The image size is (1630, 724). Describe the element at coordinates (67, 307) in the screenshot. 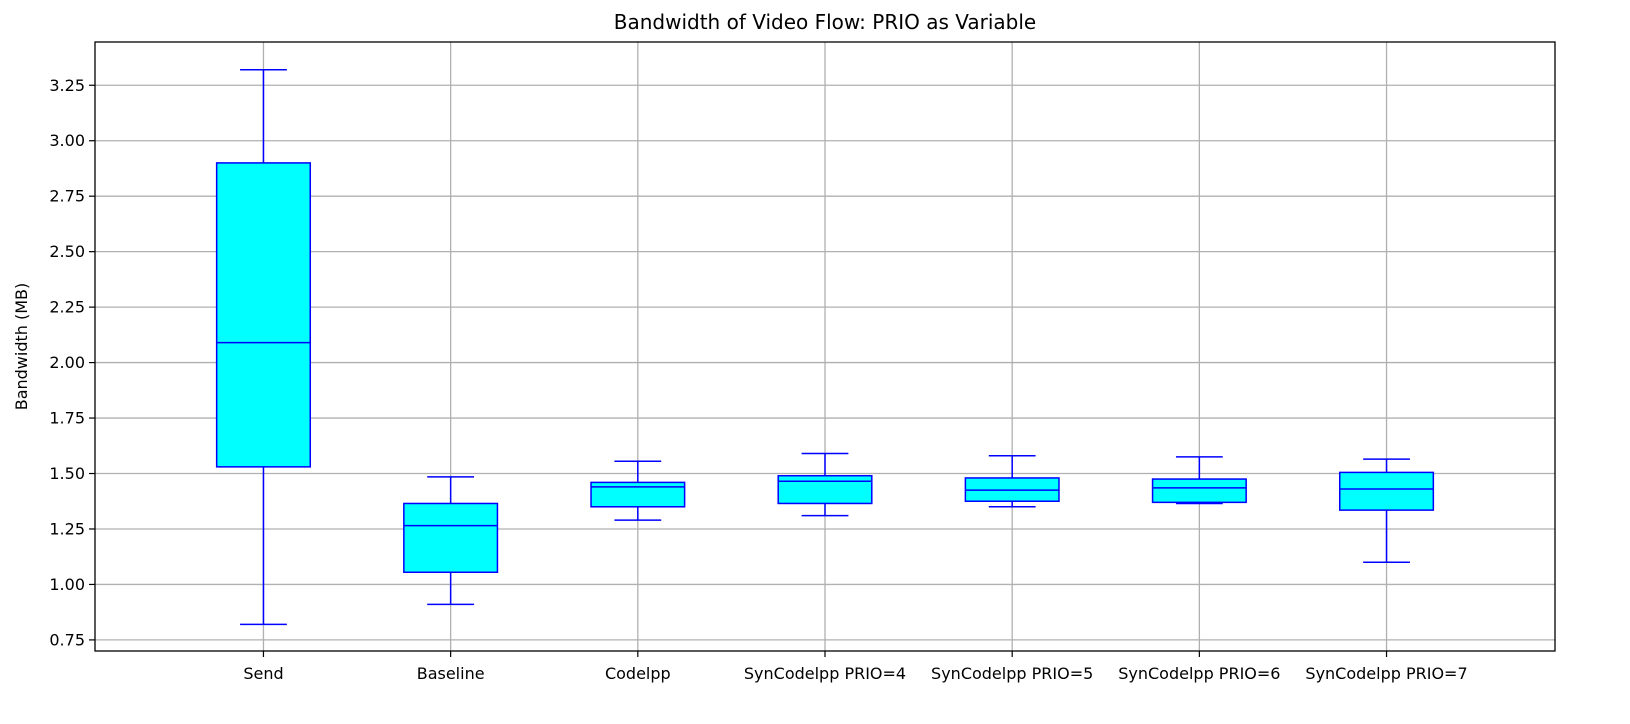

I see `y-tick-label: 2.25` at that location.